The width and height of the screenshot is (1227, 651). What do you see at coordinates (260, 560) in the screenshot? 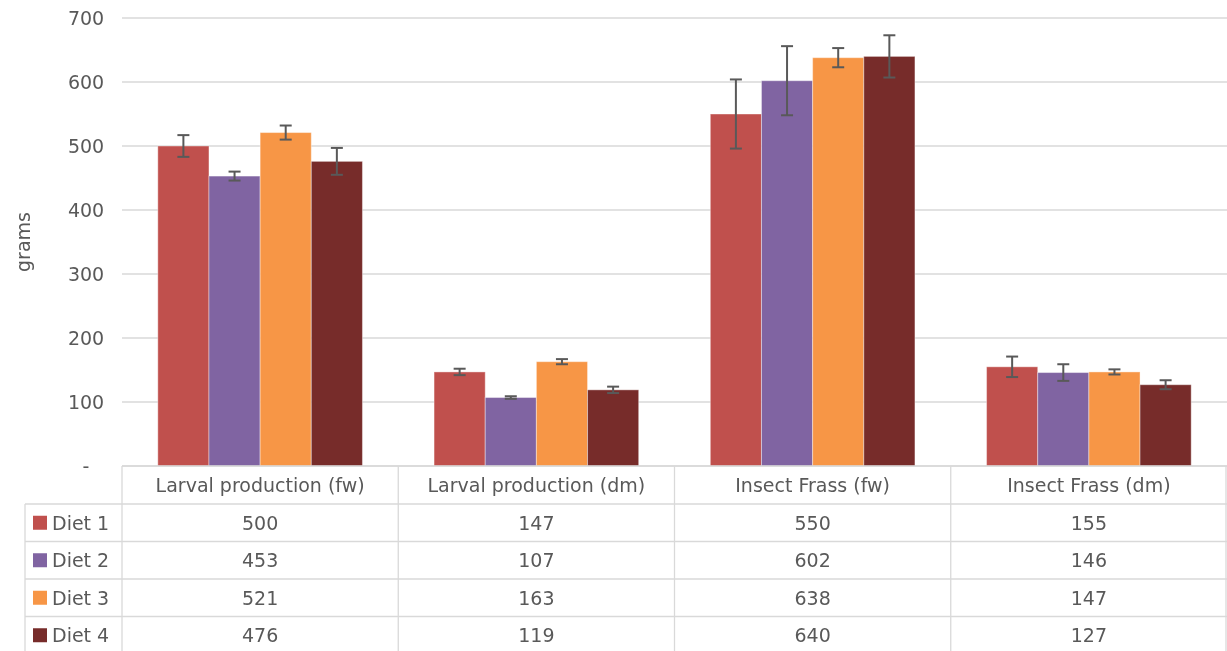
I see `data-label: 453` at bounding box center [260, 560].